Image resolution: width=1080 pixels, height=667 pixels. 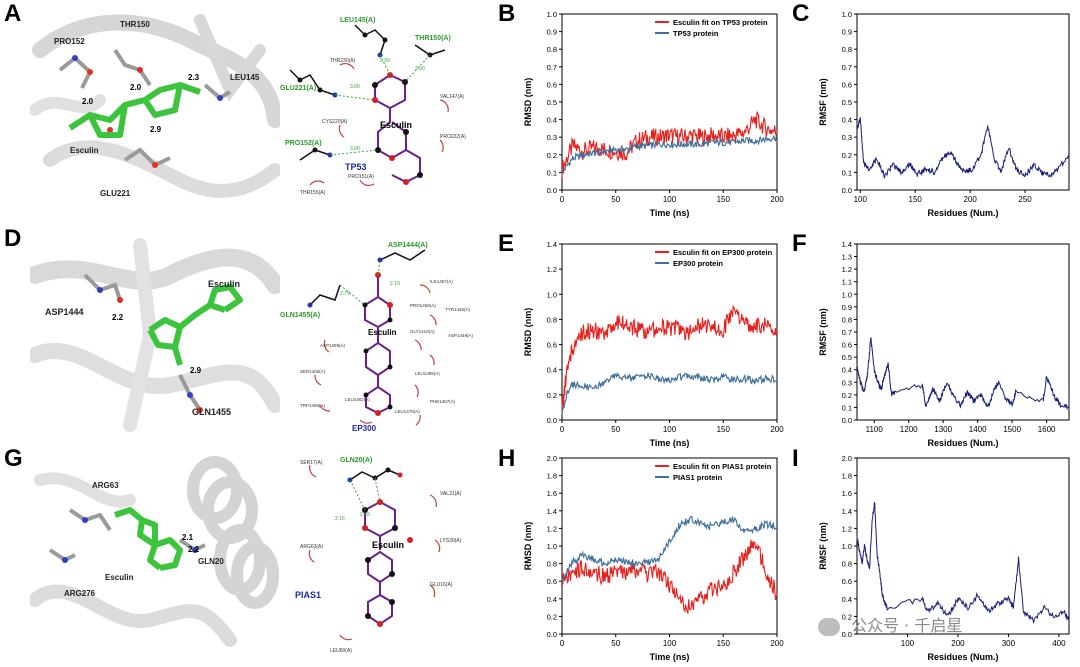 I want to click on watermark-text: 公众号 · 千启星, so click(x=907, y=625).